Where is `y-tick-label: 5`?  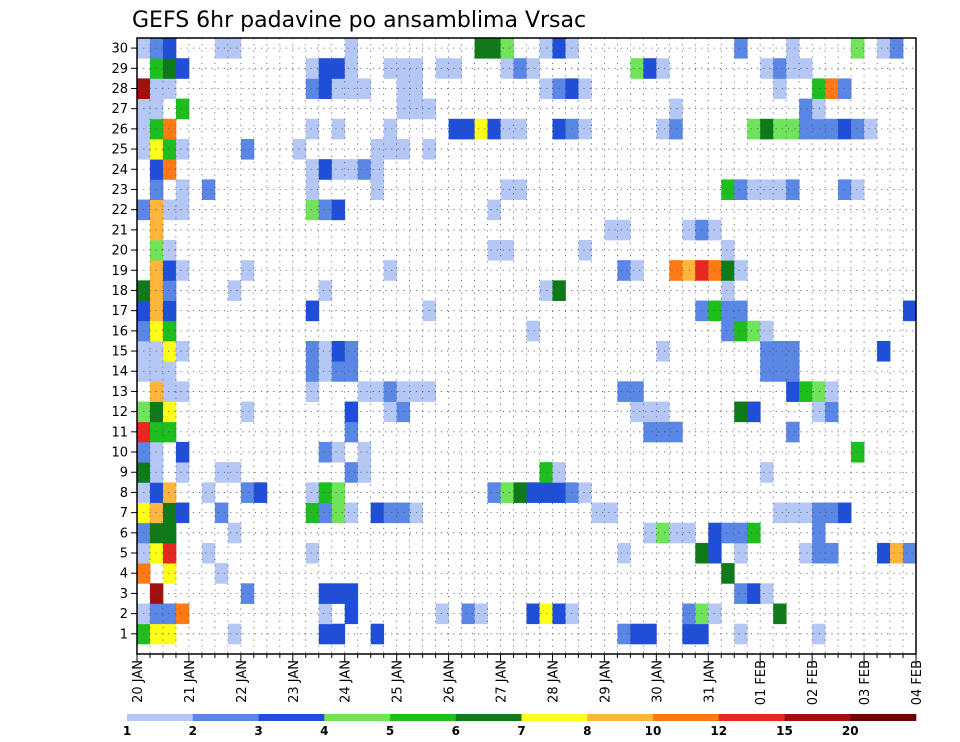 y-tick-label: 5 is located at coordinates (124, 554).